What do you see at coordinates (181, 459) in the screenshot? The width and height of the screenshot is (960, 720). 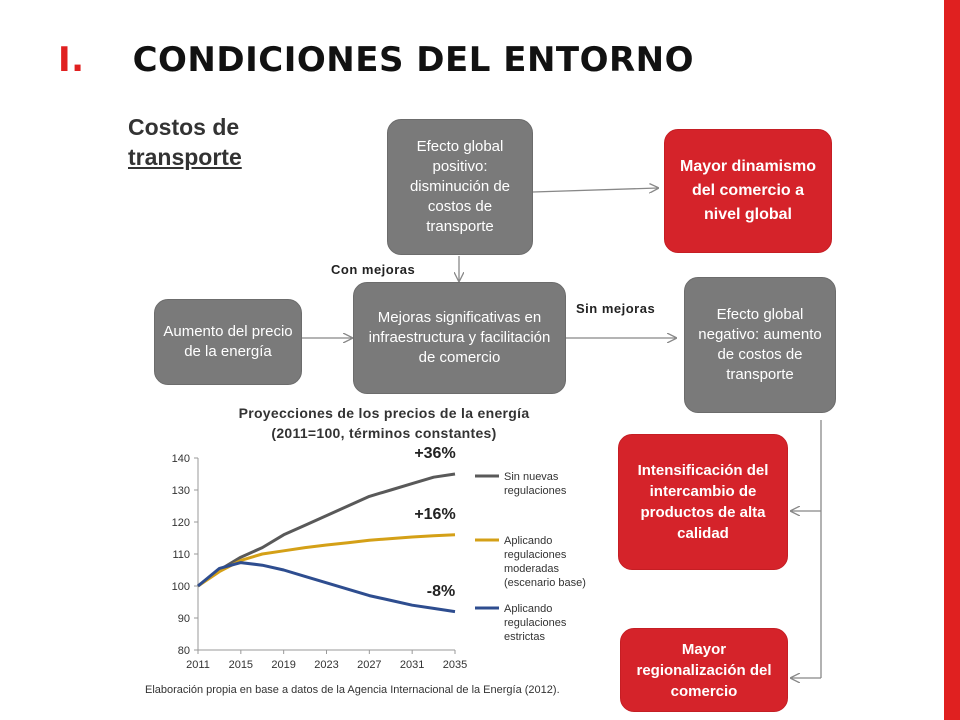 I see `y-tick-label: 140` at bounding box center [181, 459].